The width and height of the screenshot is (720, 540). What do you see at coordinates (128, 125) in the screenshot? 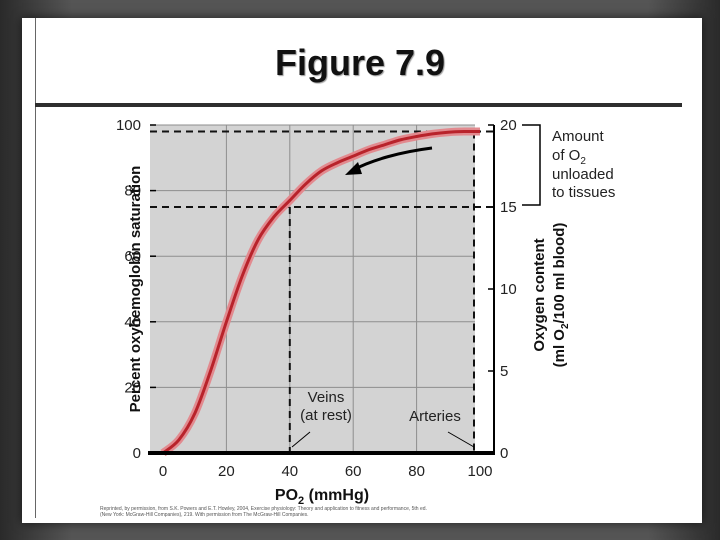
I see `y-tick-label: 100` at bounding box center [128, 125].